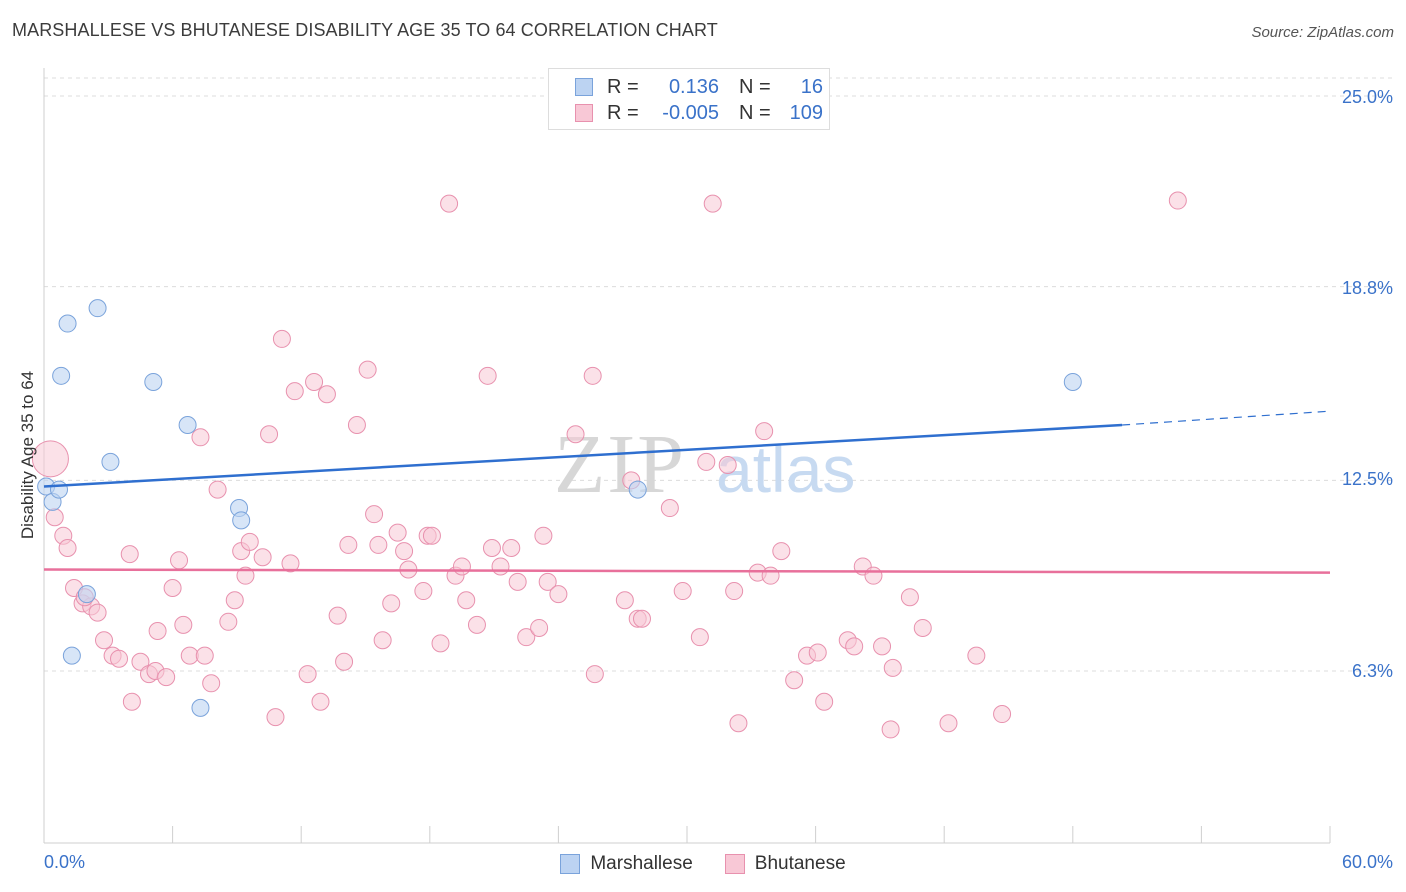 This screenshot has width=1406, height=892. Describe the element at coordinates (27, 455) in the screenshot. I see `y-axis-label: Disability Age 35 to 64` at that location.